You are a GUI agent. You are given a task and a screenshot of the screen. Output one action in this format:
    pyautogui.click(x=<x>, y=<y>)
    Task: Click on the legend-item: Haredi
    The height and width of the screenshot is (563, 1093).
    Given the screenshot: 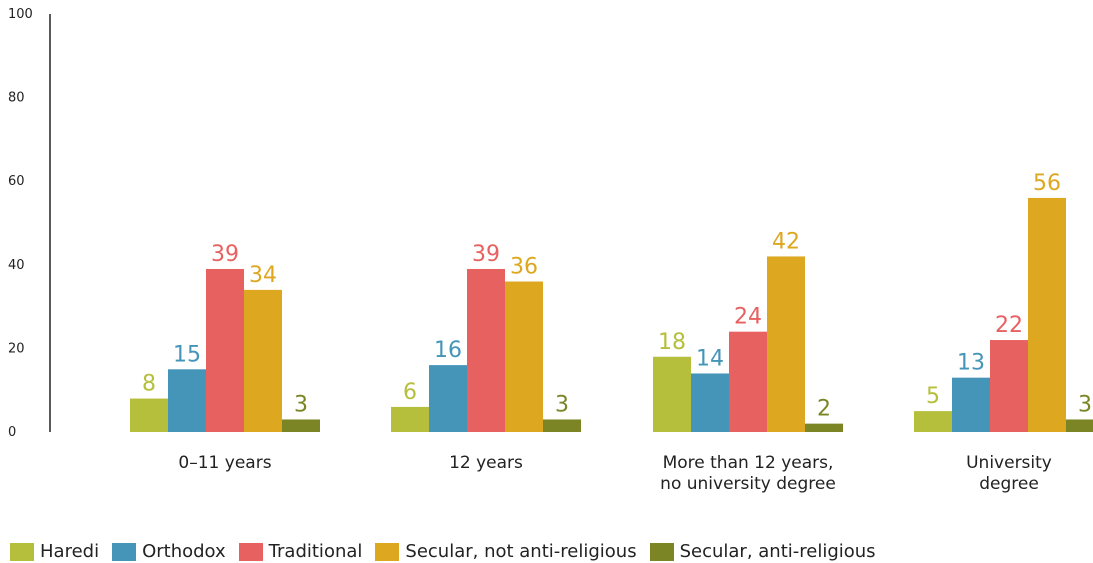 What is the action you would take?
    pyautogui.click(x=54, y=551)
    